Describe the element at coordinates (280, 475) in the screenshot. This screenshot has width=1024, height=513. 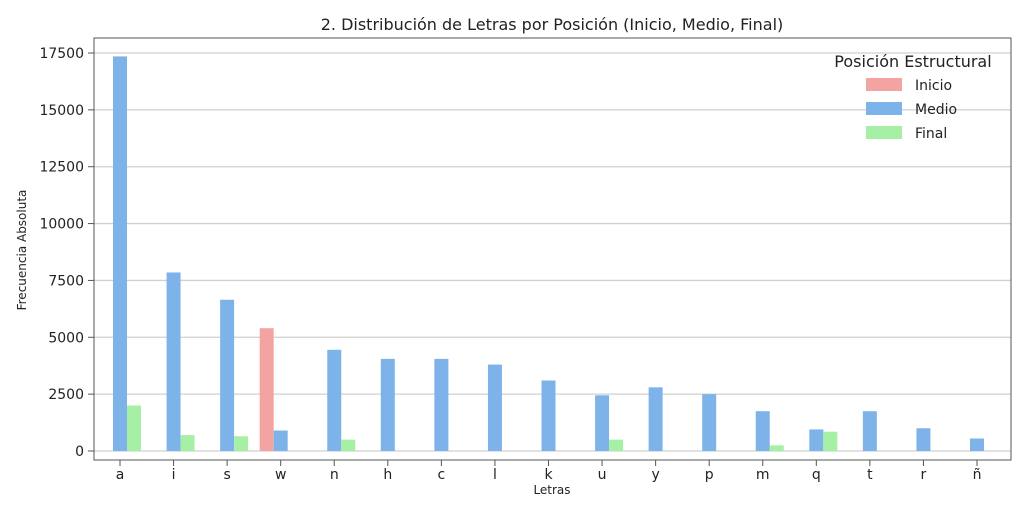
I see `x-tick-label: w` at that location.